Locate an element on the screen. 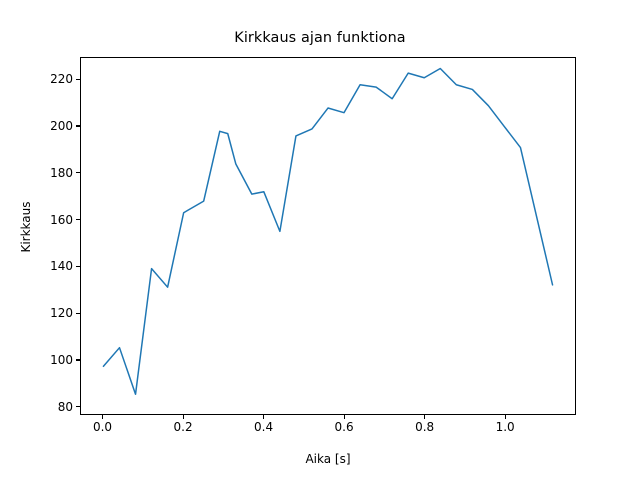  x-tick-label: 1.0 is located at coordinates (505, 427).